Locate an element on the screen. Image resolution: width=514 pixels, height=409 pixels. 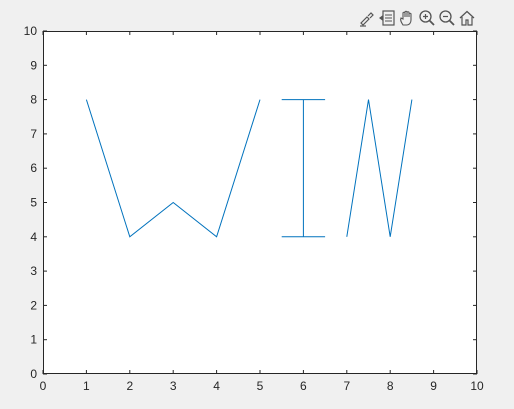
brush-icon is located at coordinates (367, 18).